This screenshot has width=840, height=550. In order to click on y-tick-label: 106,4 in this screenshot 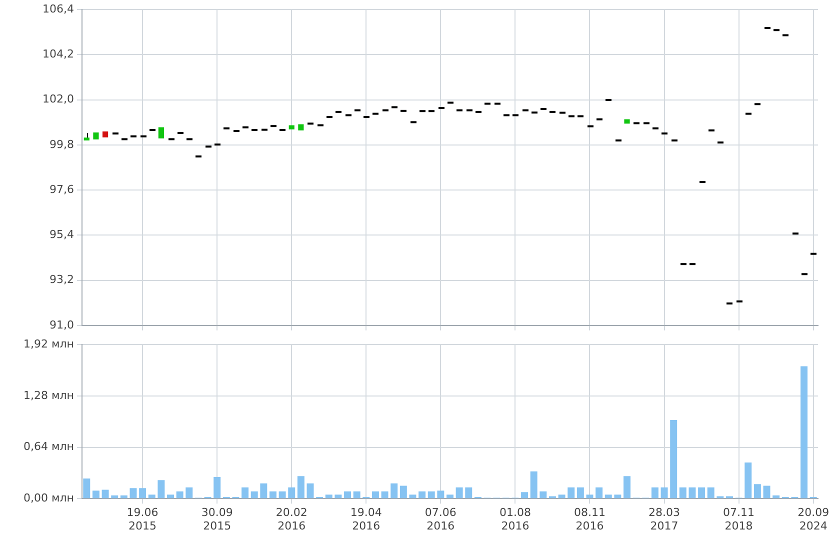, I will do `click(58, 9)`.